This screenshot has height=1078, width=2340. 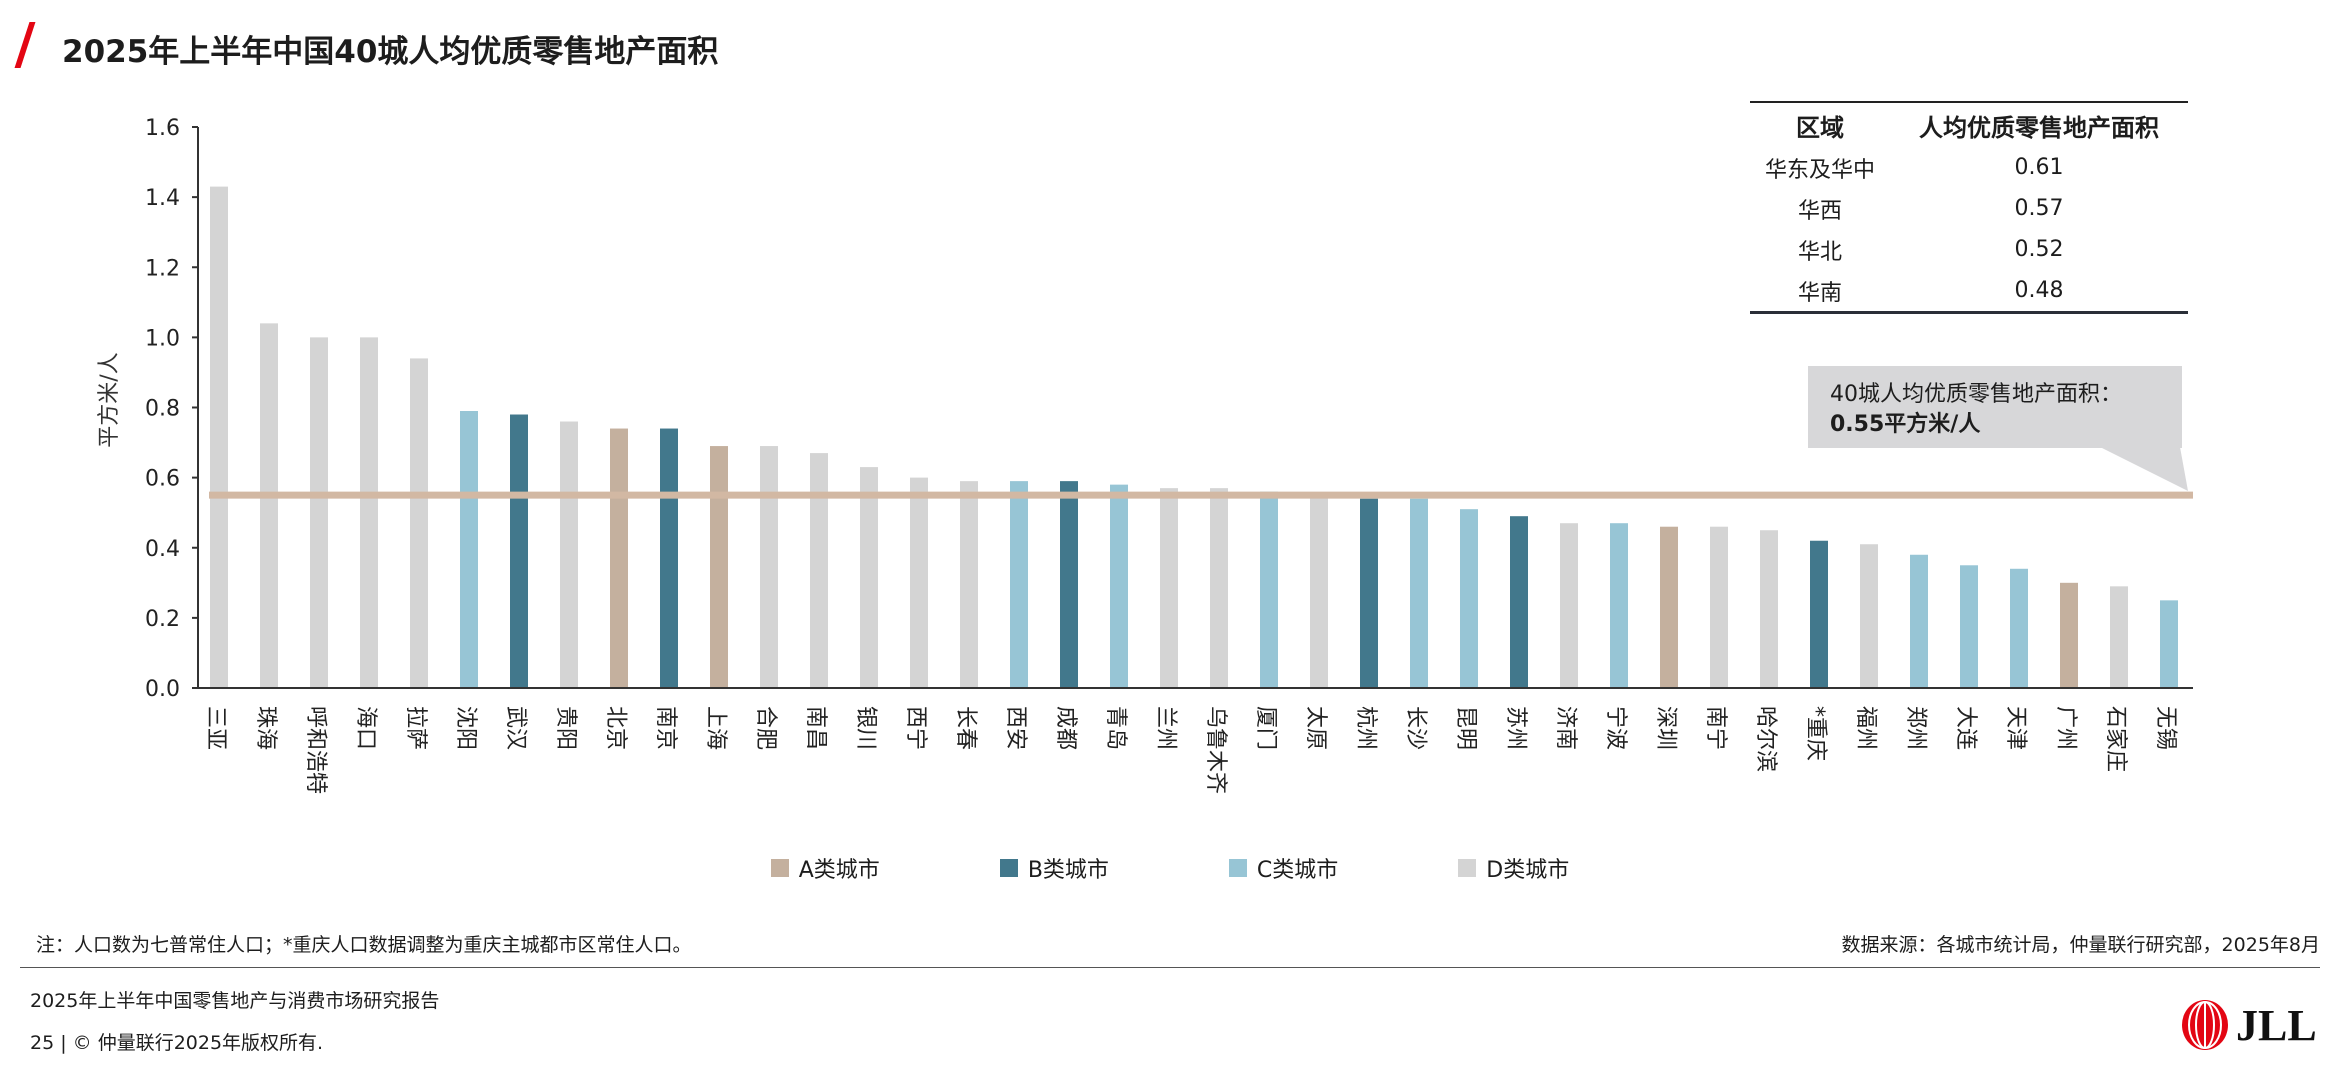 I want to click on average-callout: 40城人均优质零售地产面积： 0.55平方米/人, so click(x=1995, y=407).